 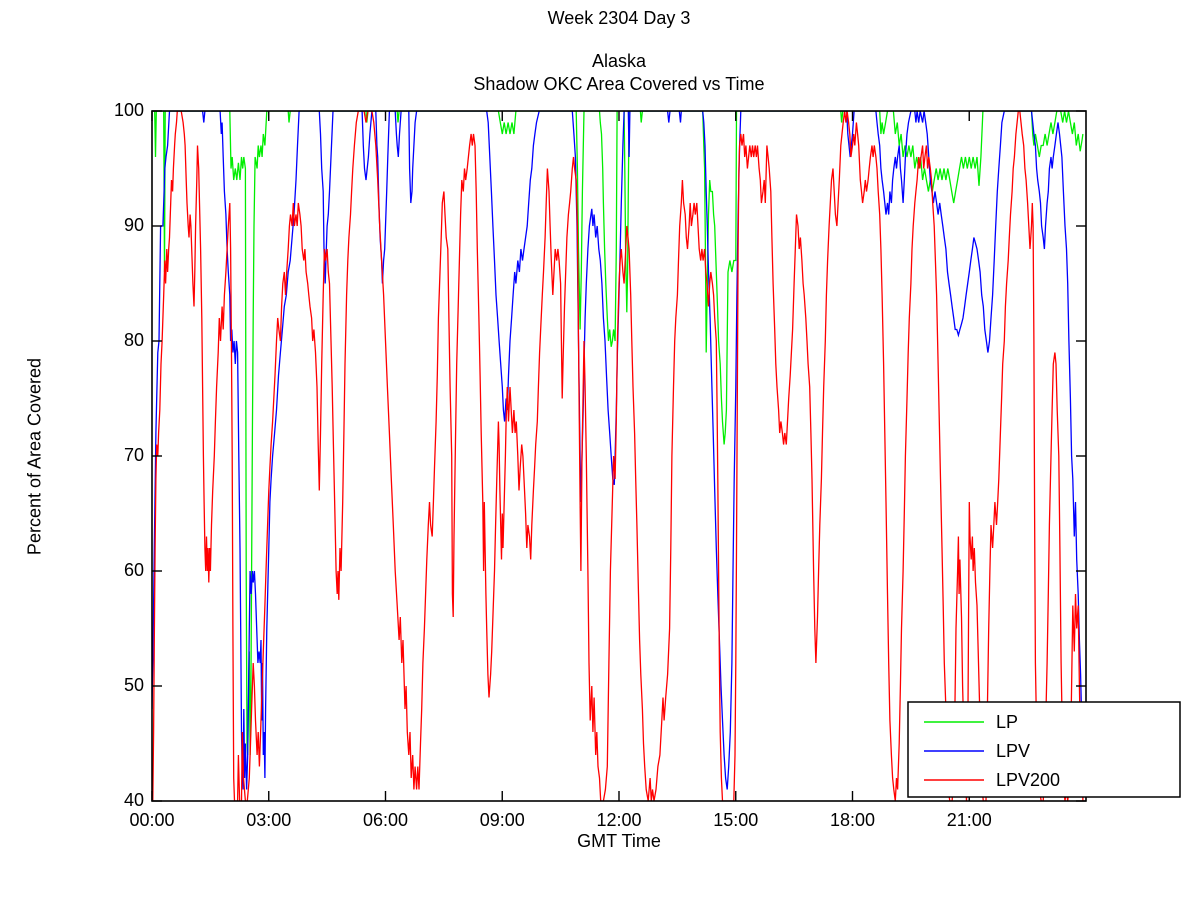 What do you see at coordinates (619, 18) in the screenshot?
I see `figure-suptitle: Week 2304 Day 3` at bounding box center [619, 18].